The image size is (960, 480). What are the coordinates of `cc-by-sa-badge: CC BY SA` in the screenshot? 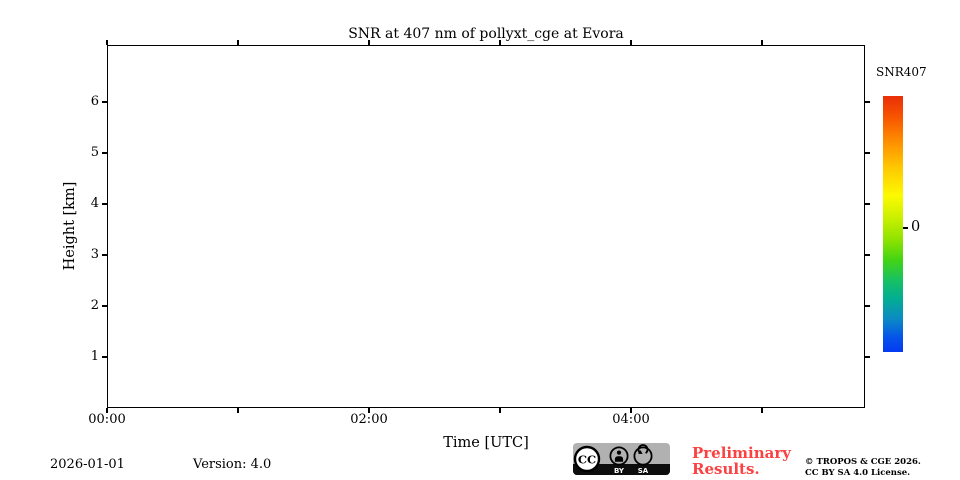 It's located at (621, 459).